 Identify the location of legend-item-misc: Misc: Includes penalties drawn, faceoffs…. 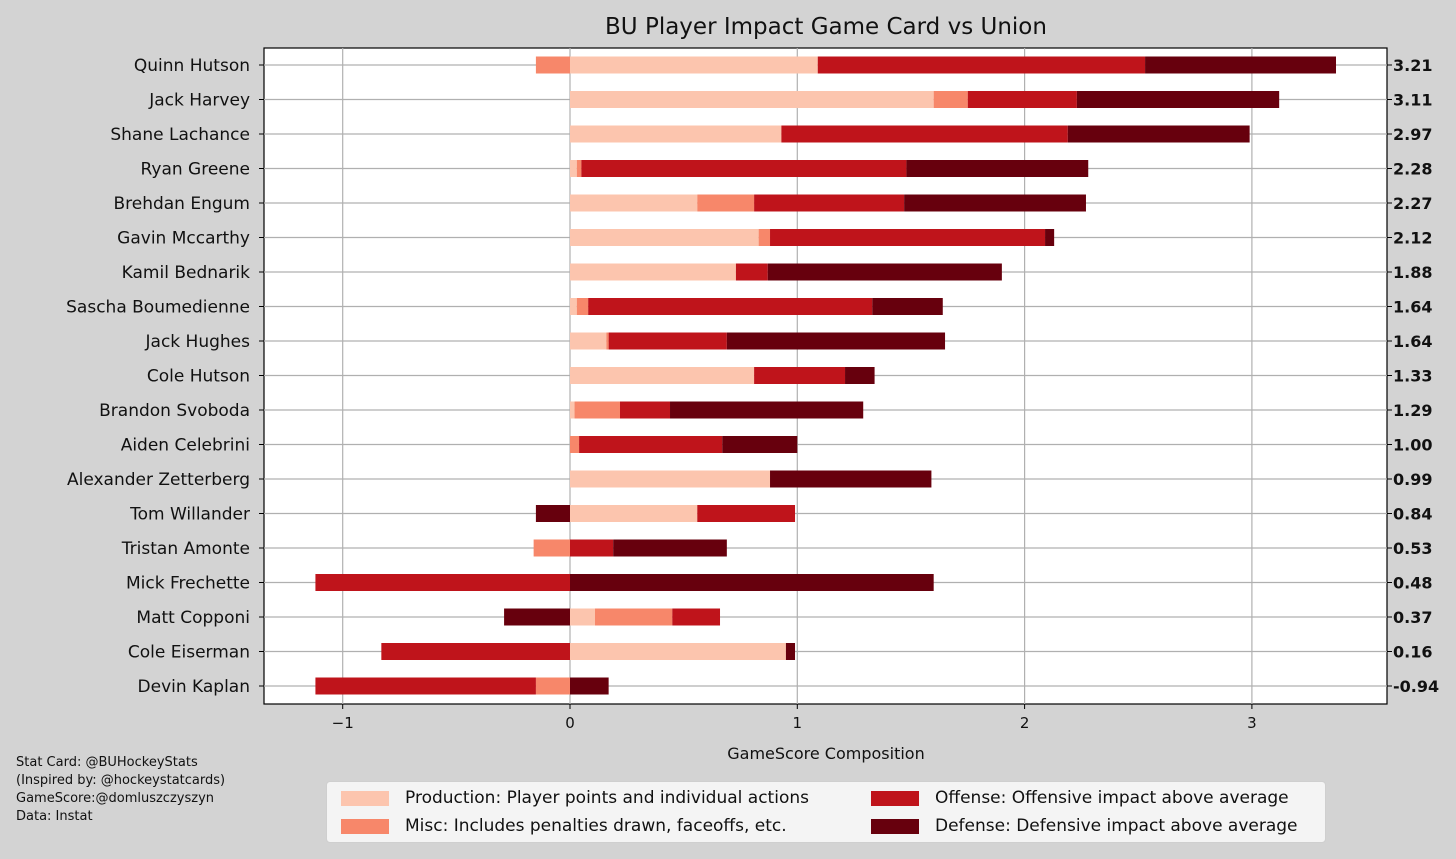
(564, 826).